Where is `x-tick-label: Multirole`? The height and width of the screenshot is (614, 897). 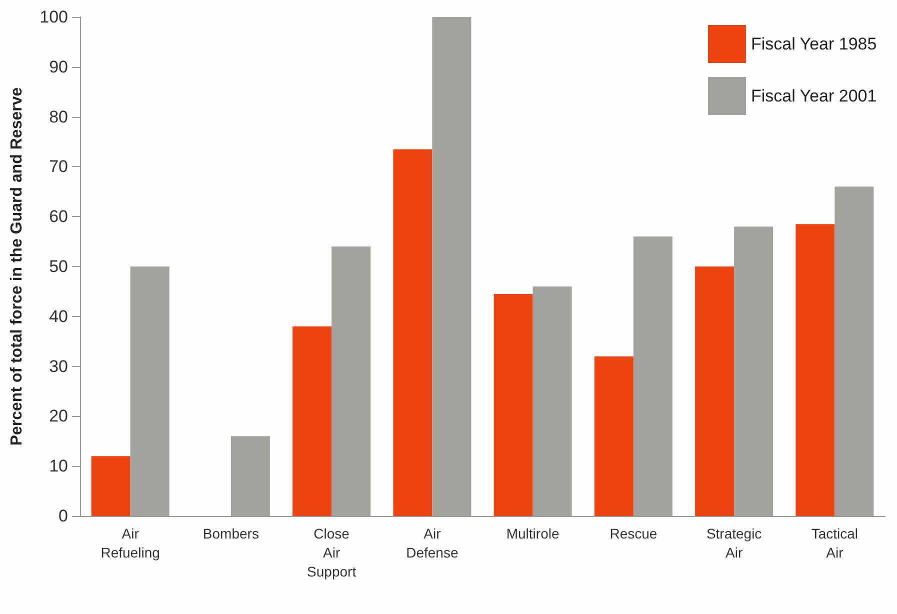 x-tick-label: Multirole is located at coordinates (533, 534).